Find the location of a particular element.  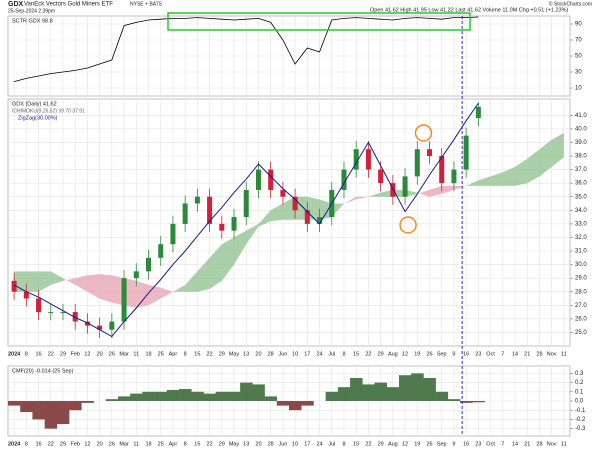

y-tick-label: 35.0 is located at coordinates (581, 197).